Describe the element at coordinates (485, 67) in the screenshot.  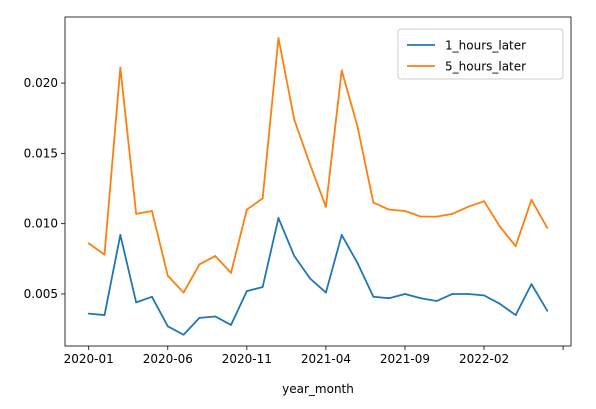
I see `legend-label-5_hours_later: 5_hours_later` at that location.